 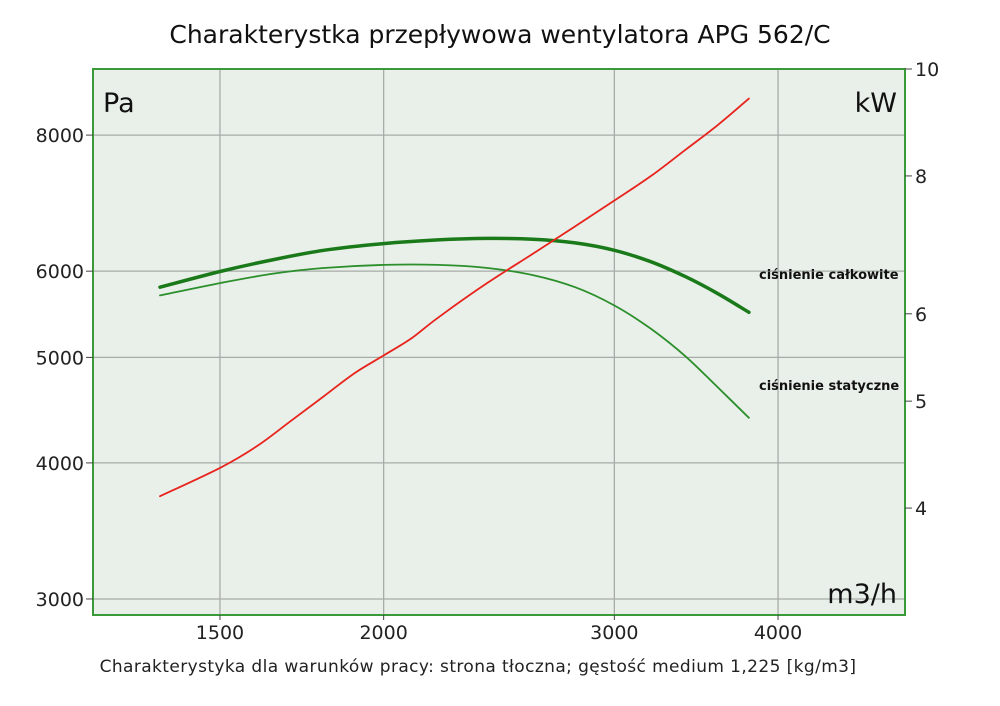 What do you see at coordinates (927, 70) in the screenshot?
I see `y-right-tick-label: 10` at bounding box center [927, 70].